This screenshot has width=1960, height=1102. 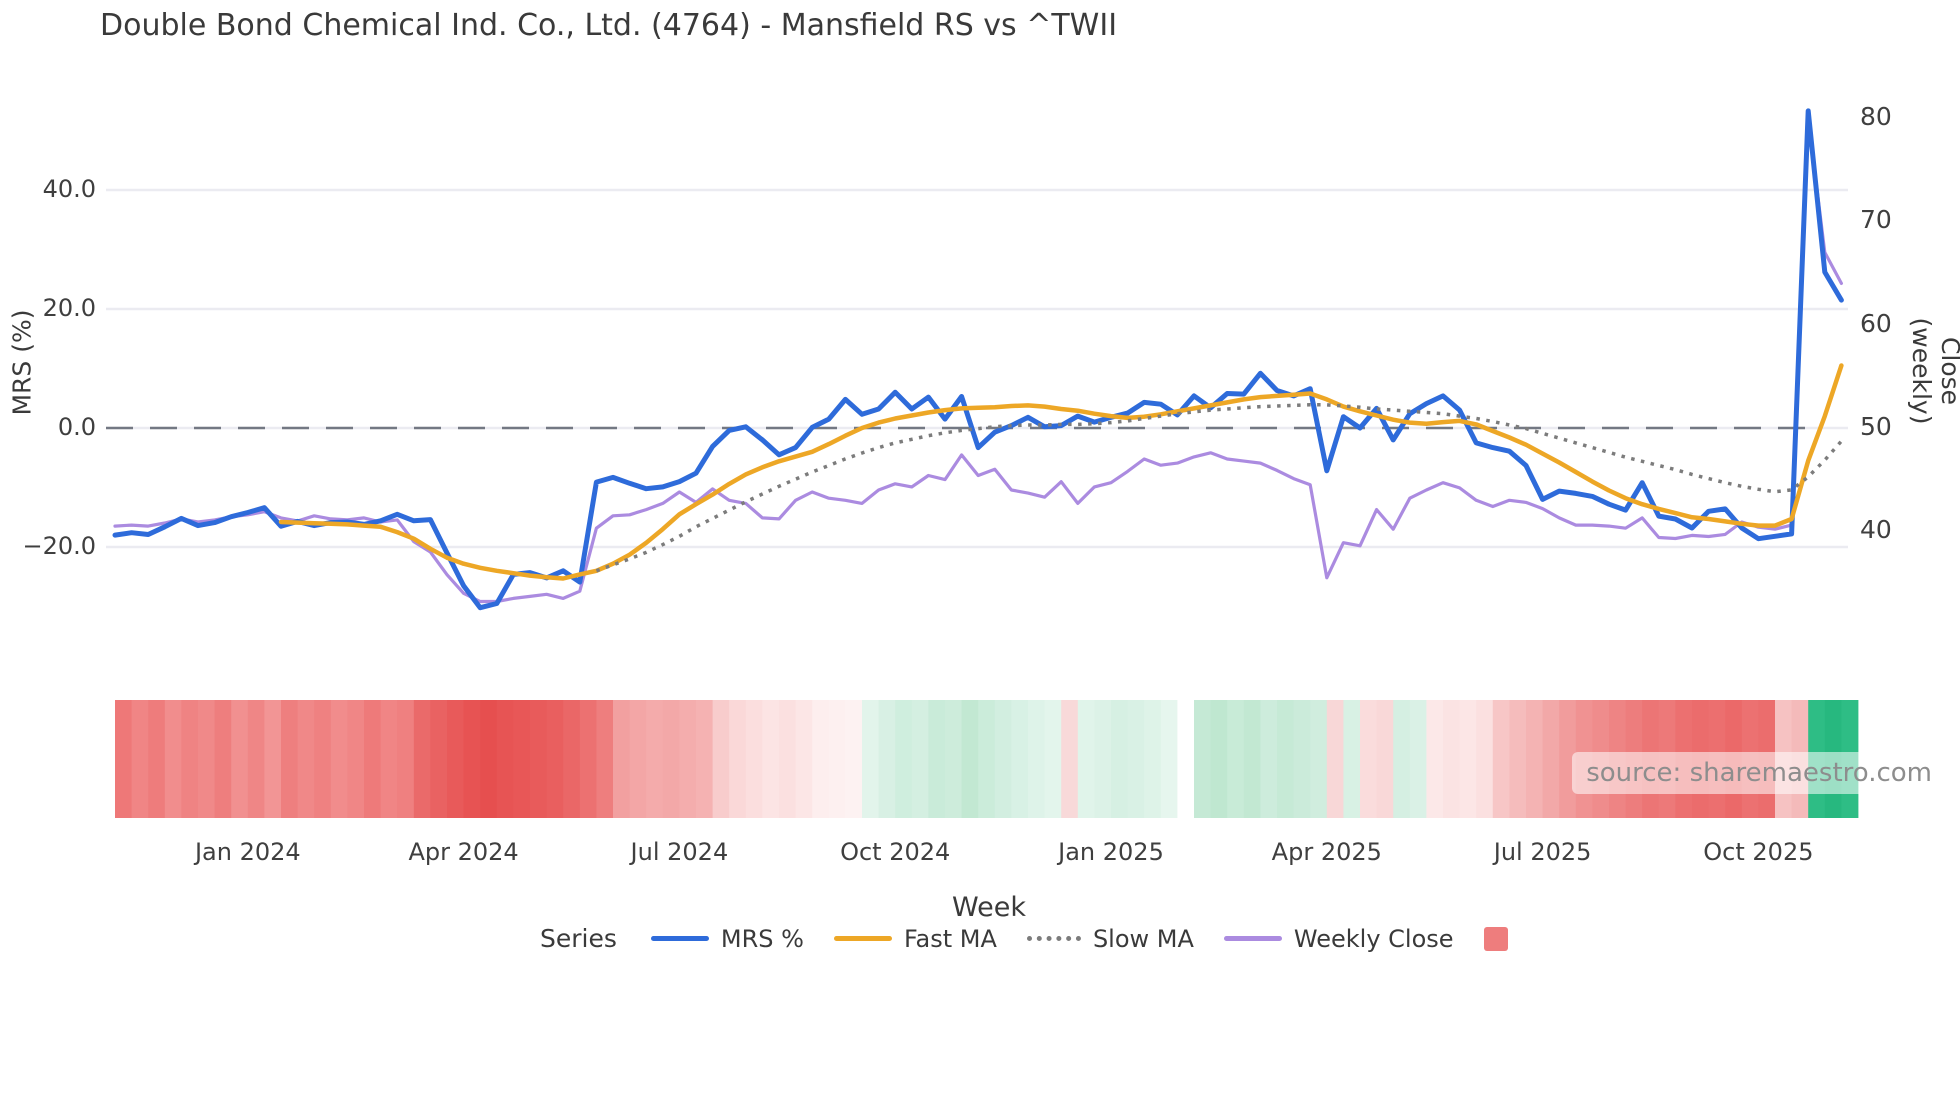 I want to click on legend-item: Slow MA, so click(x=1110, y=939).